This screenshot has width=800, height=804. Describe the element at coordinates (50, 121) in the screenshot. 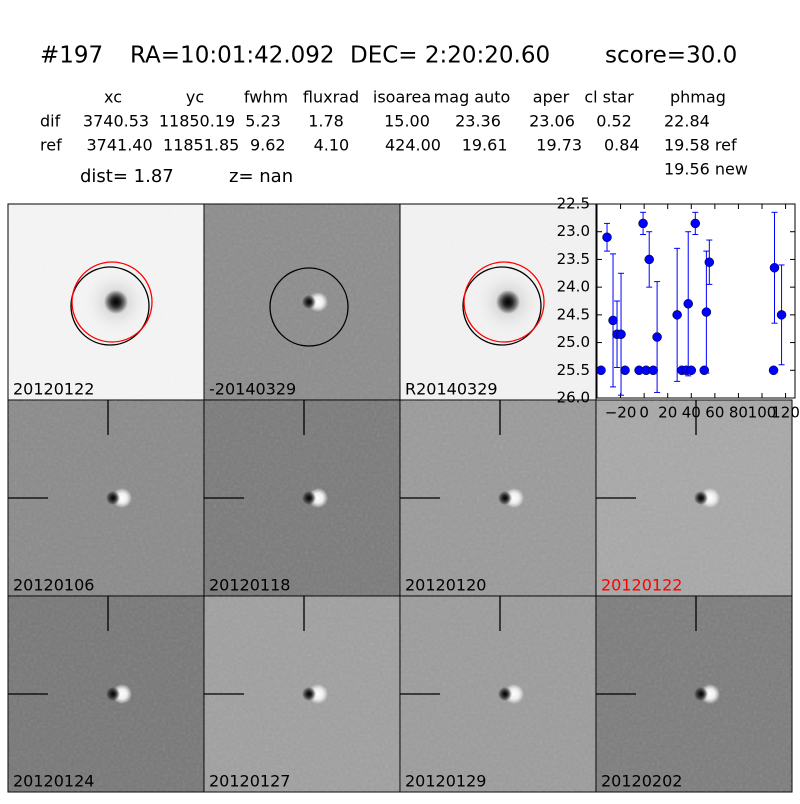

I see `row-label: dif` at that location.